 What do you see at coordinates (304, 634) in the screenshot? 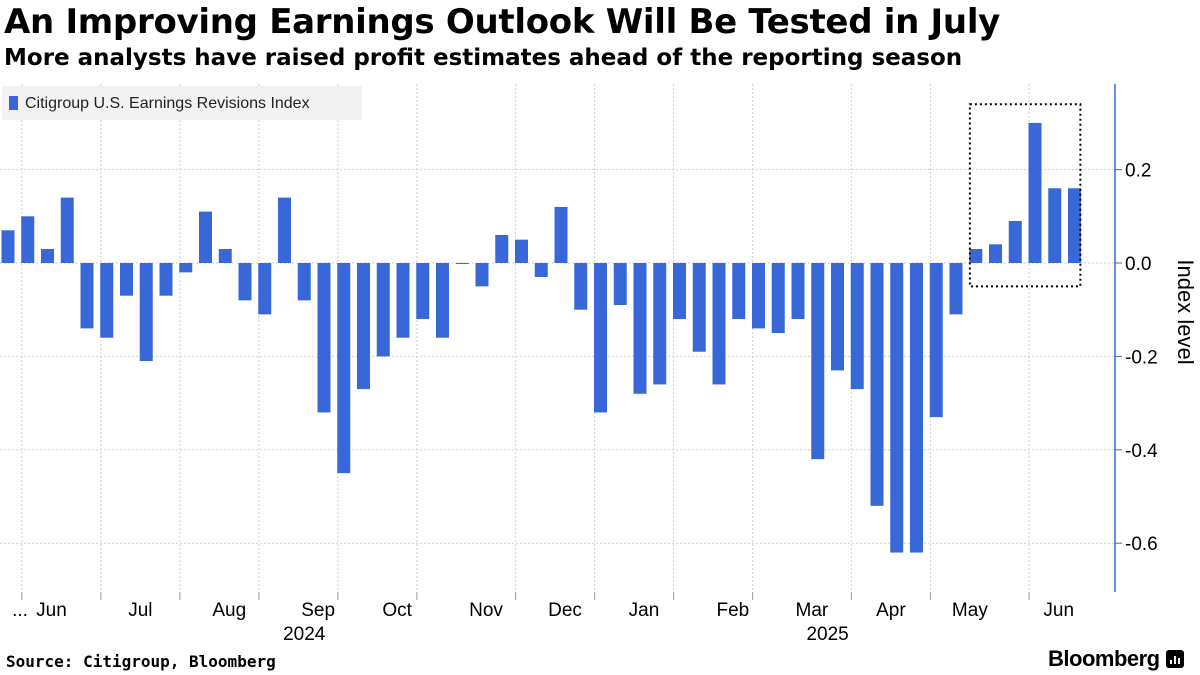
I see `x-year-label: 2024` at bounding box center [304, 634].